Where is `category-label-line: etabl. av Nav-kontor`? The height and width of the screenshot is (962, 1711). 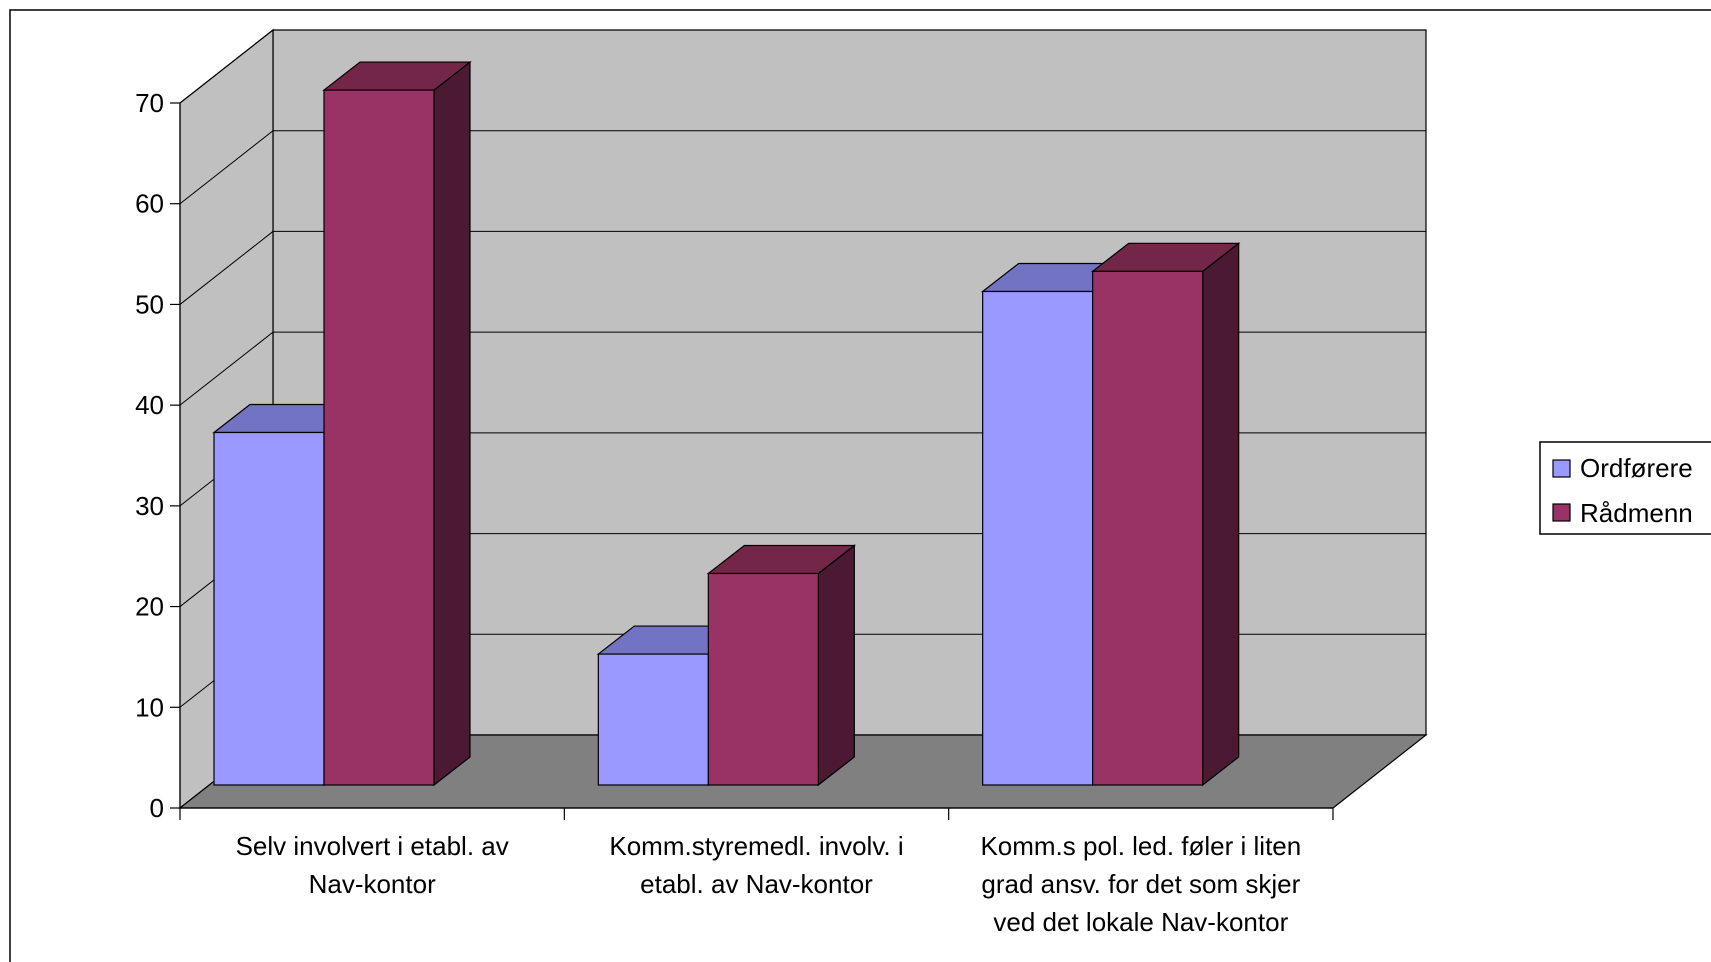 category-label-line: etabl. av Nav-kontor is located at coordinates (756, 884).